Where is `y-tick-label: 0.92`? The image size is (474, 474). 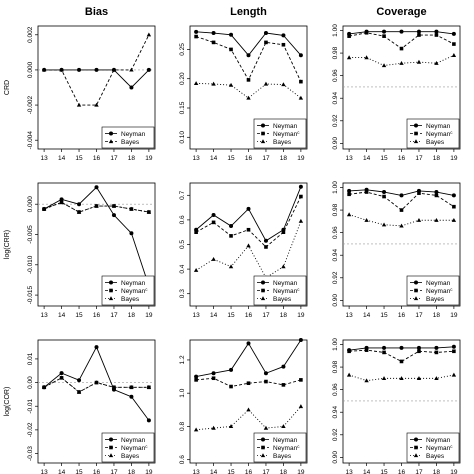
y-tick-label: 0.92 is located at coordinates (335, 120).